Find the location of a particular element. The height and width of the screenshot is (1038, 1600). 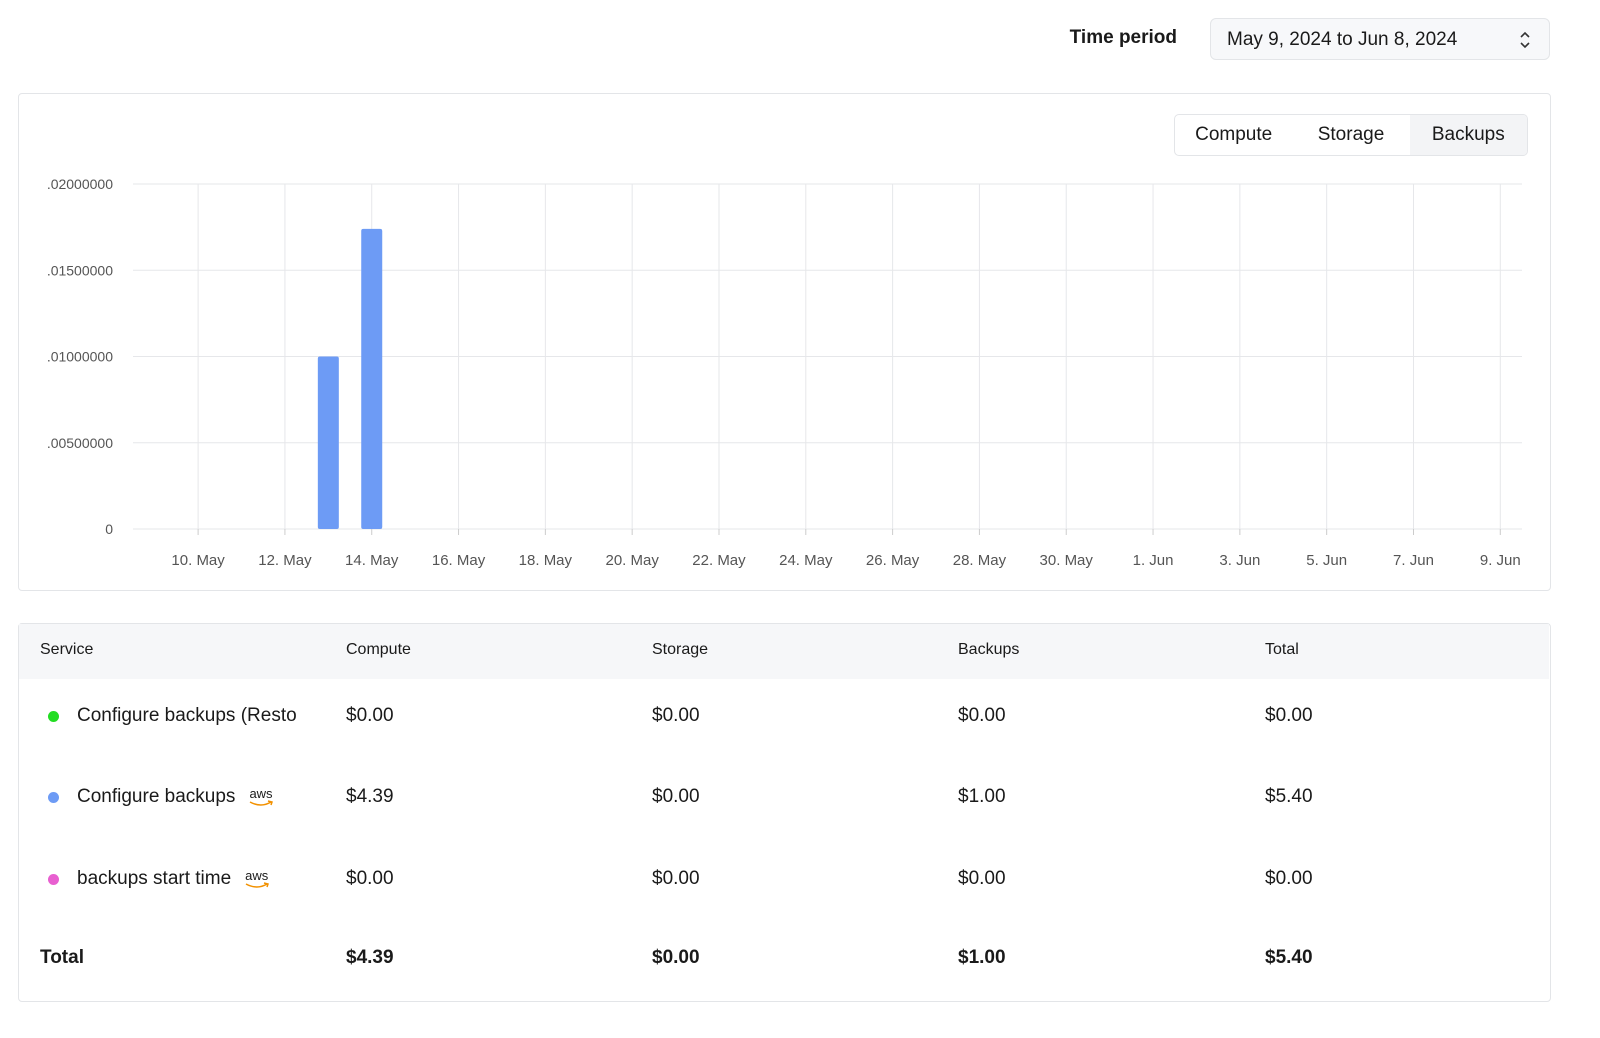

y-tick-label: .01500000 is located at coordinates (80, 270).